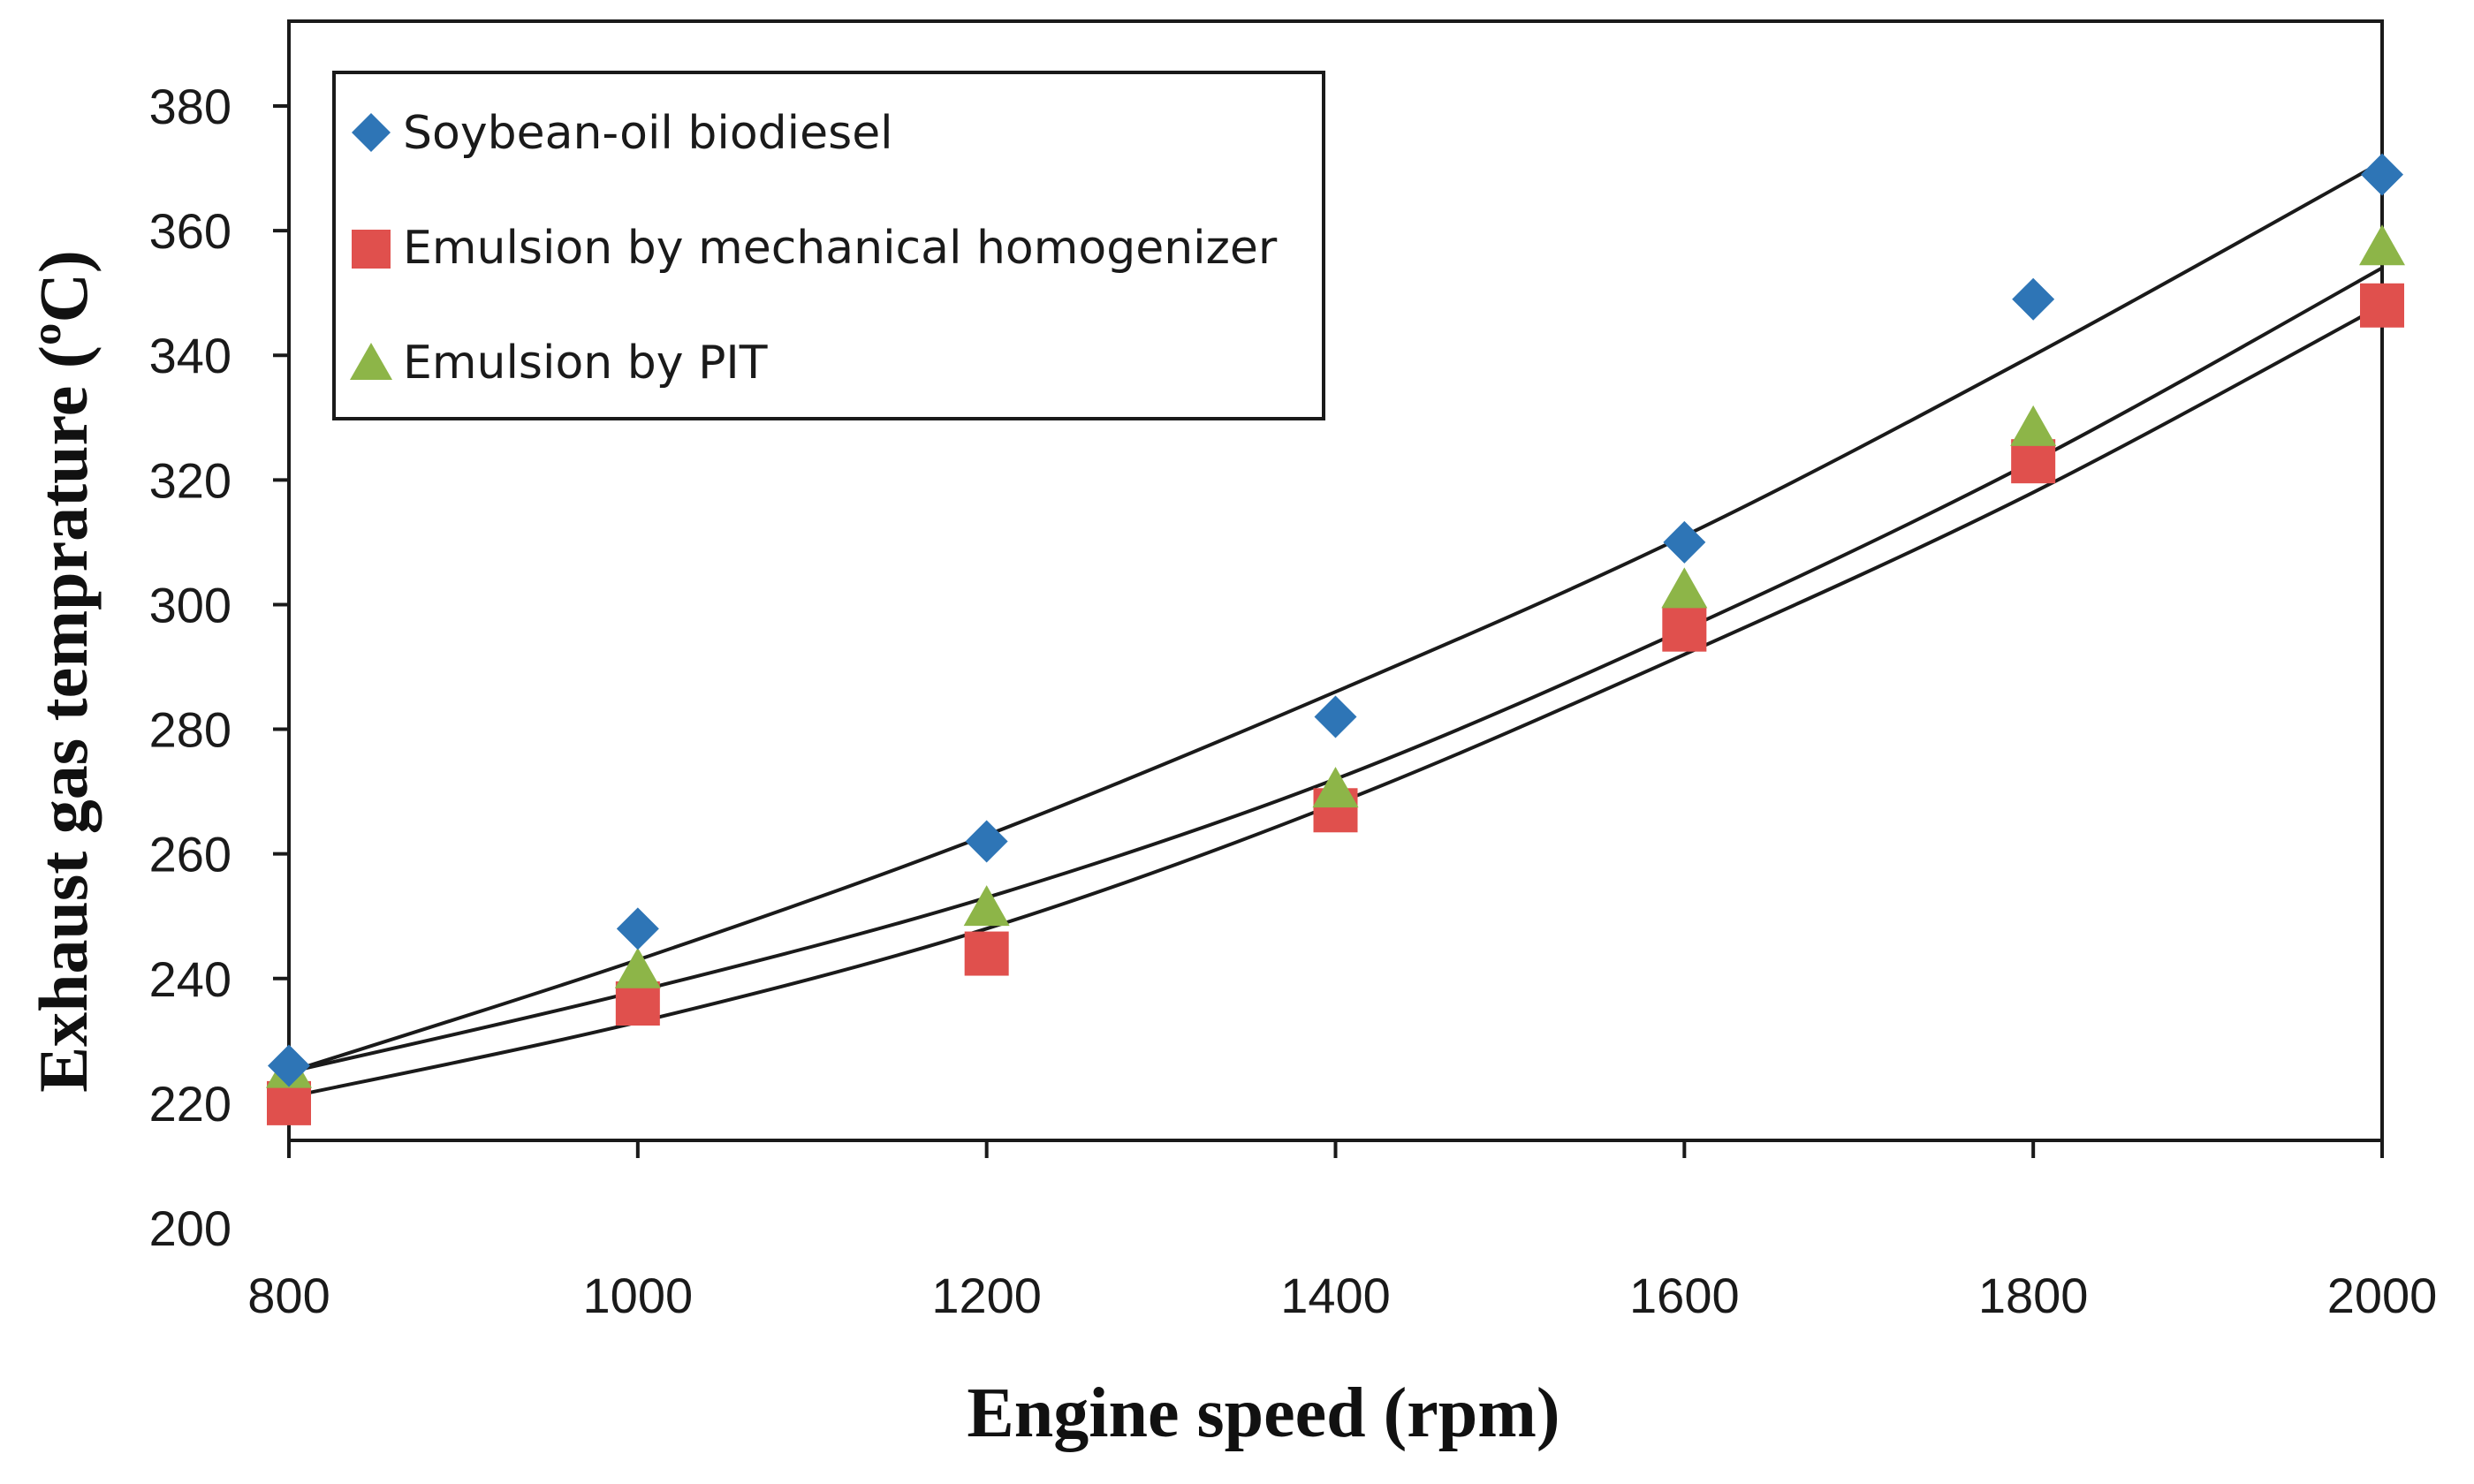  I want to click on legend-entry-pit: Emulsion by PIT, so click(559, 363).